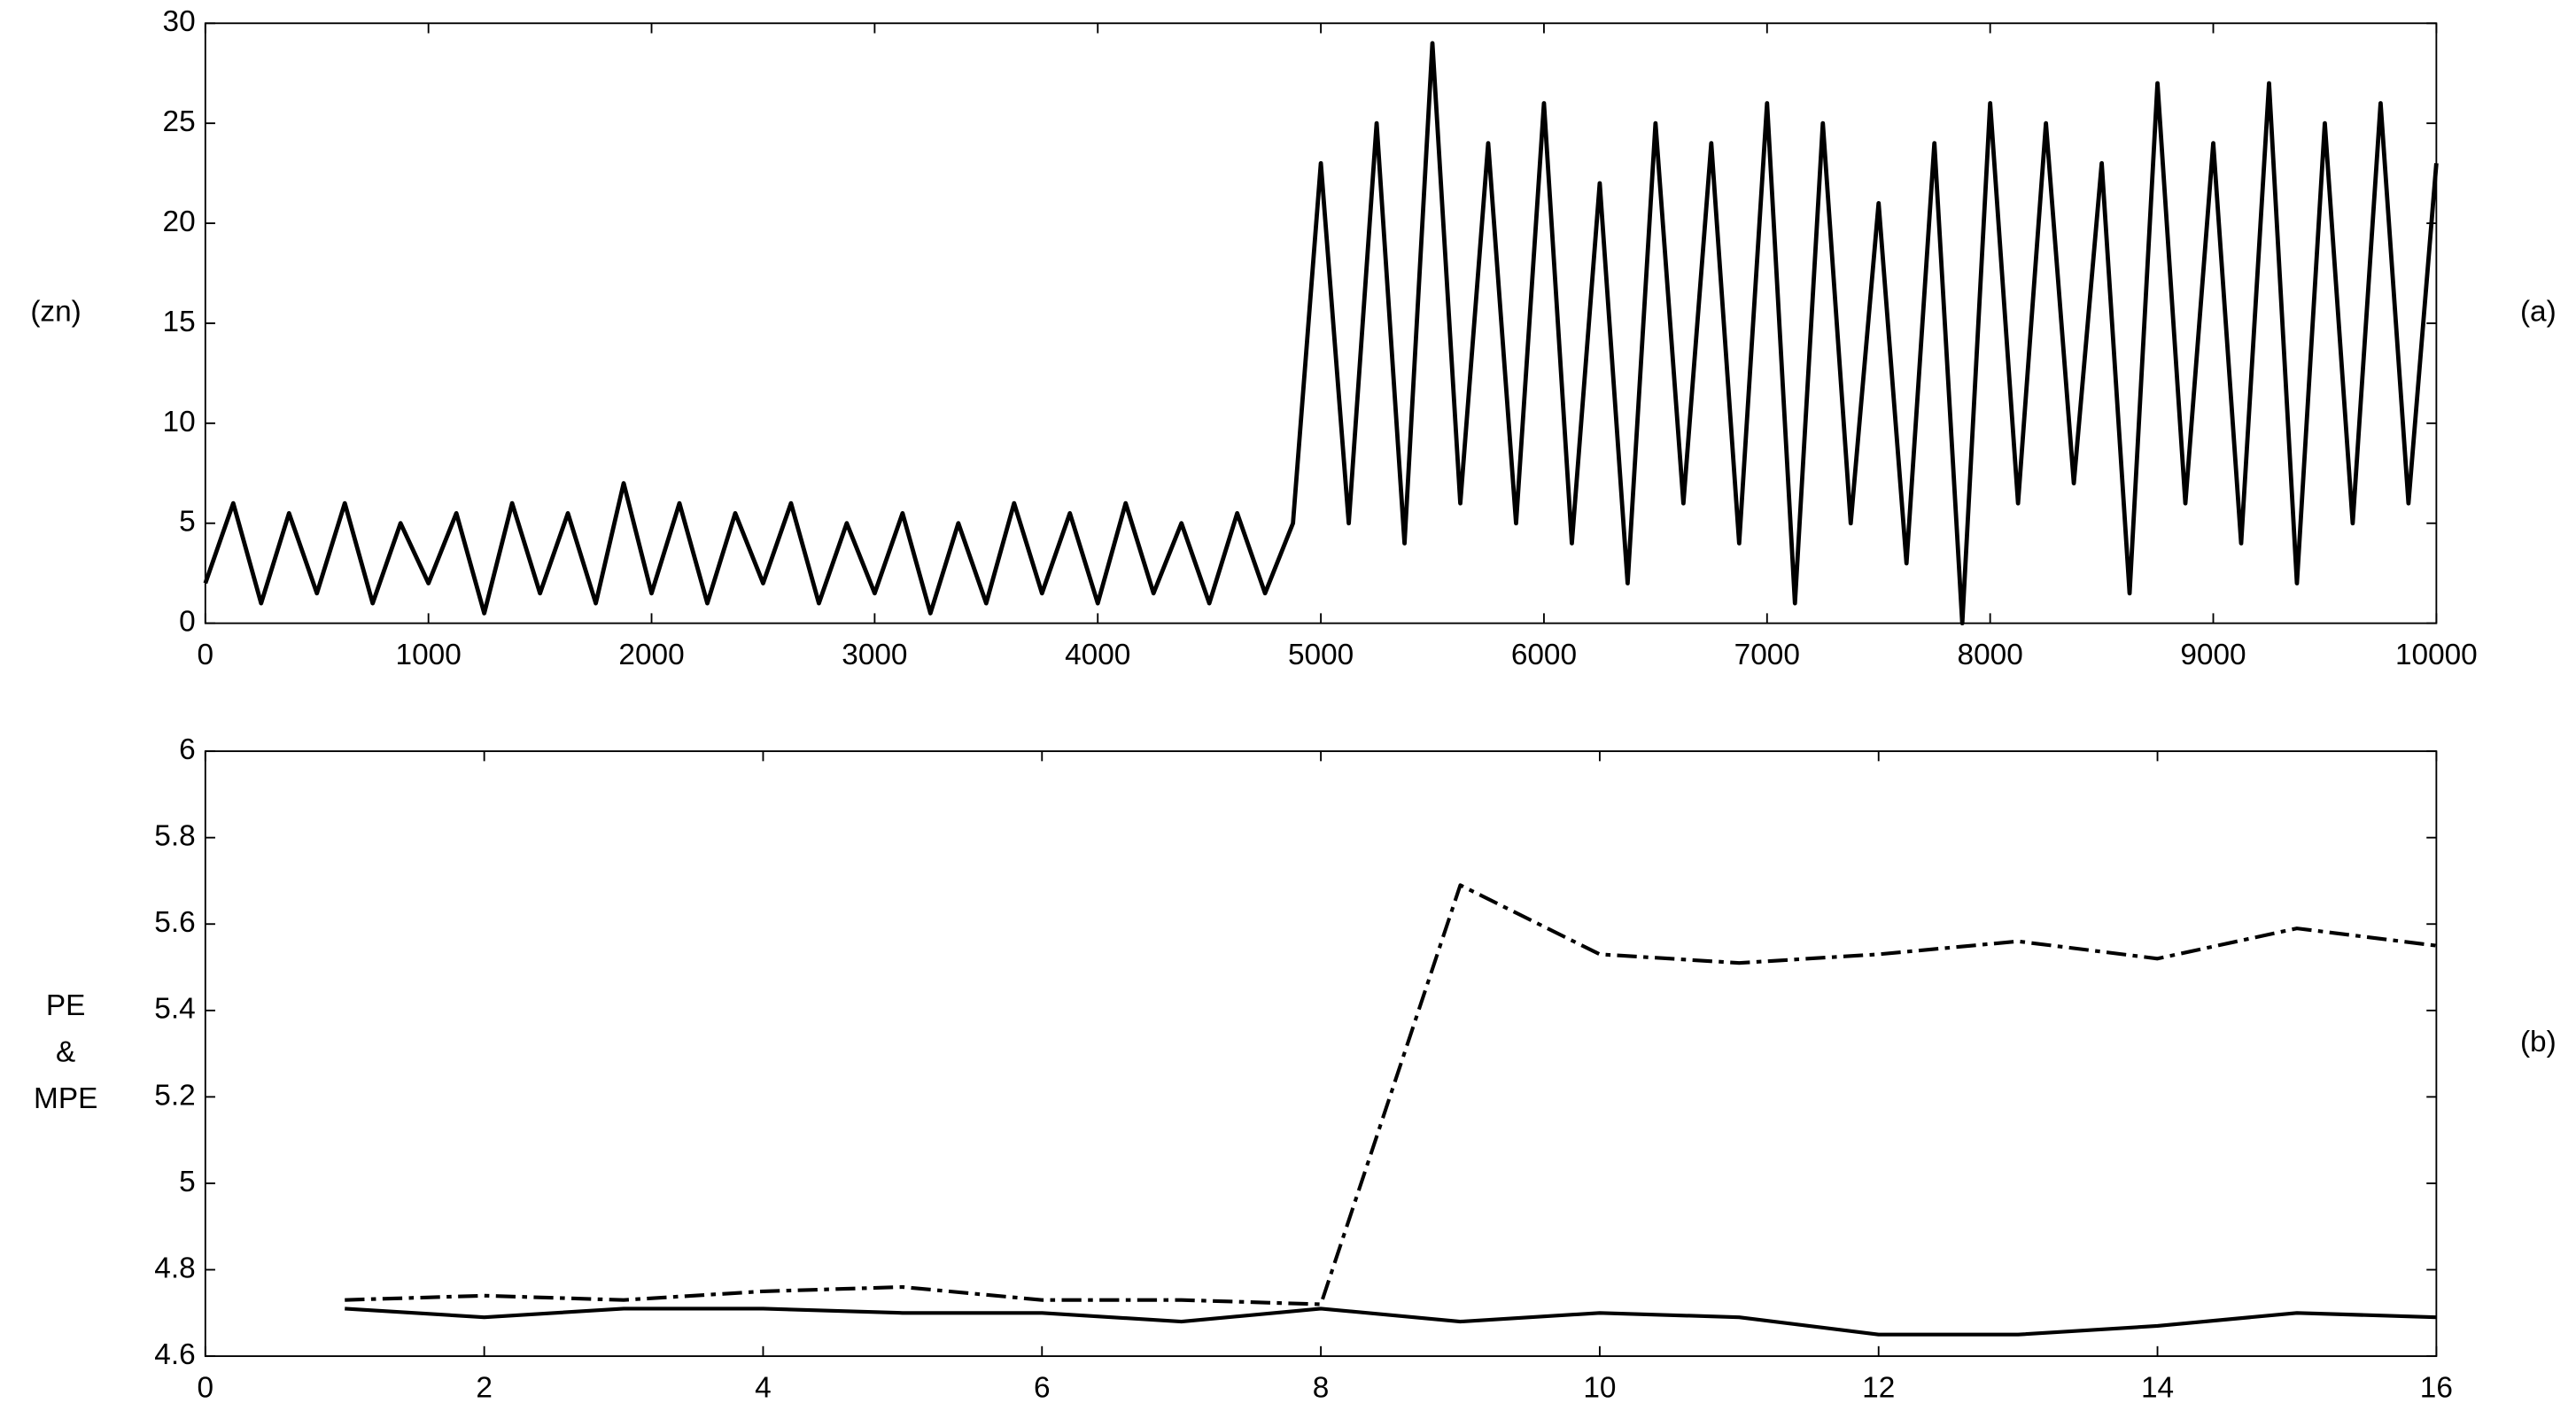 The image size is (2576, 1411). Describe the element at coordinates (429, 655) in the screenshot. I see `x-tick-label: 1000` at that location.